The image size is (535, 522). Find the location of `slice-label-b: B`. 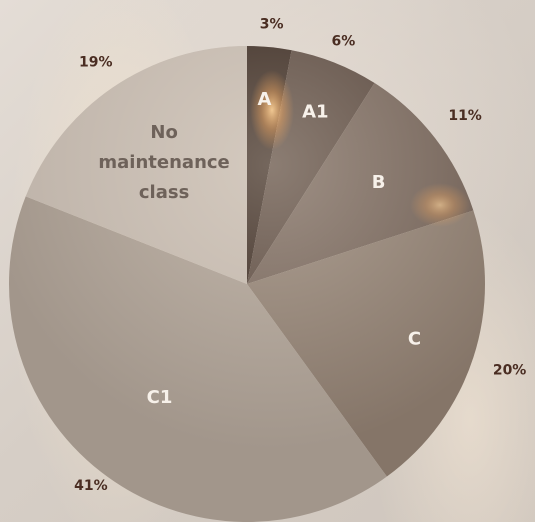

slice-label-b: B is located at coordinates (379, 182).